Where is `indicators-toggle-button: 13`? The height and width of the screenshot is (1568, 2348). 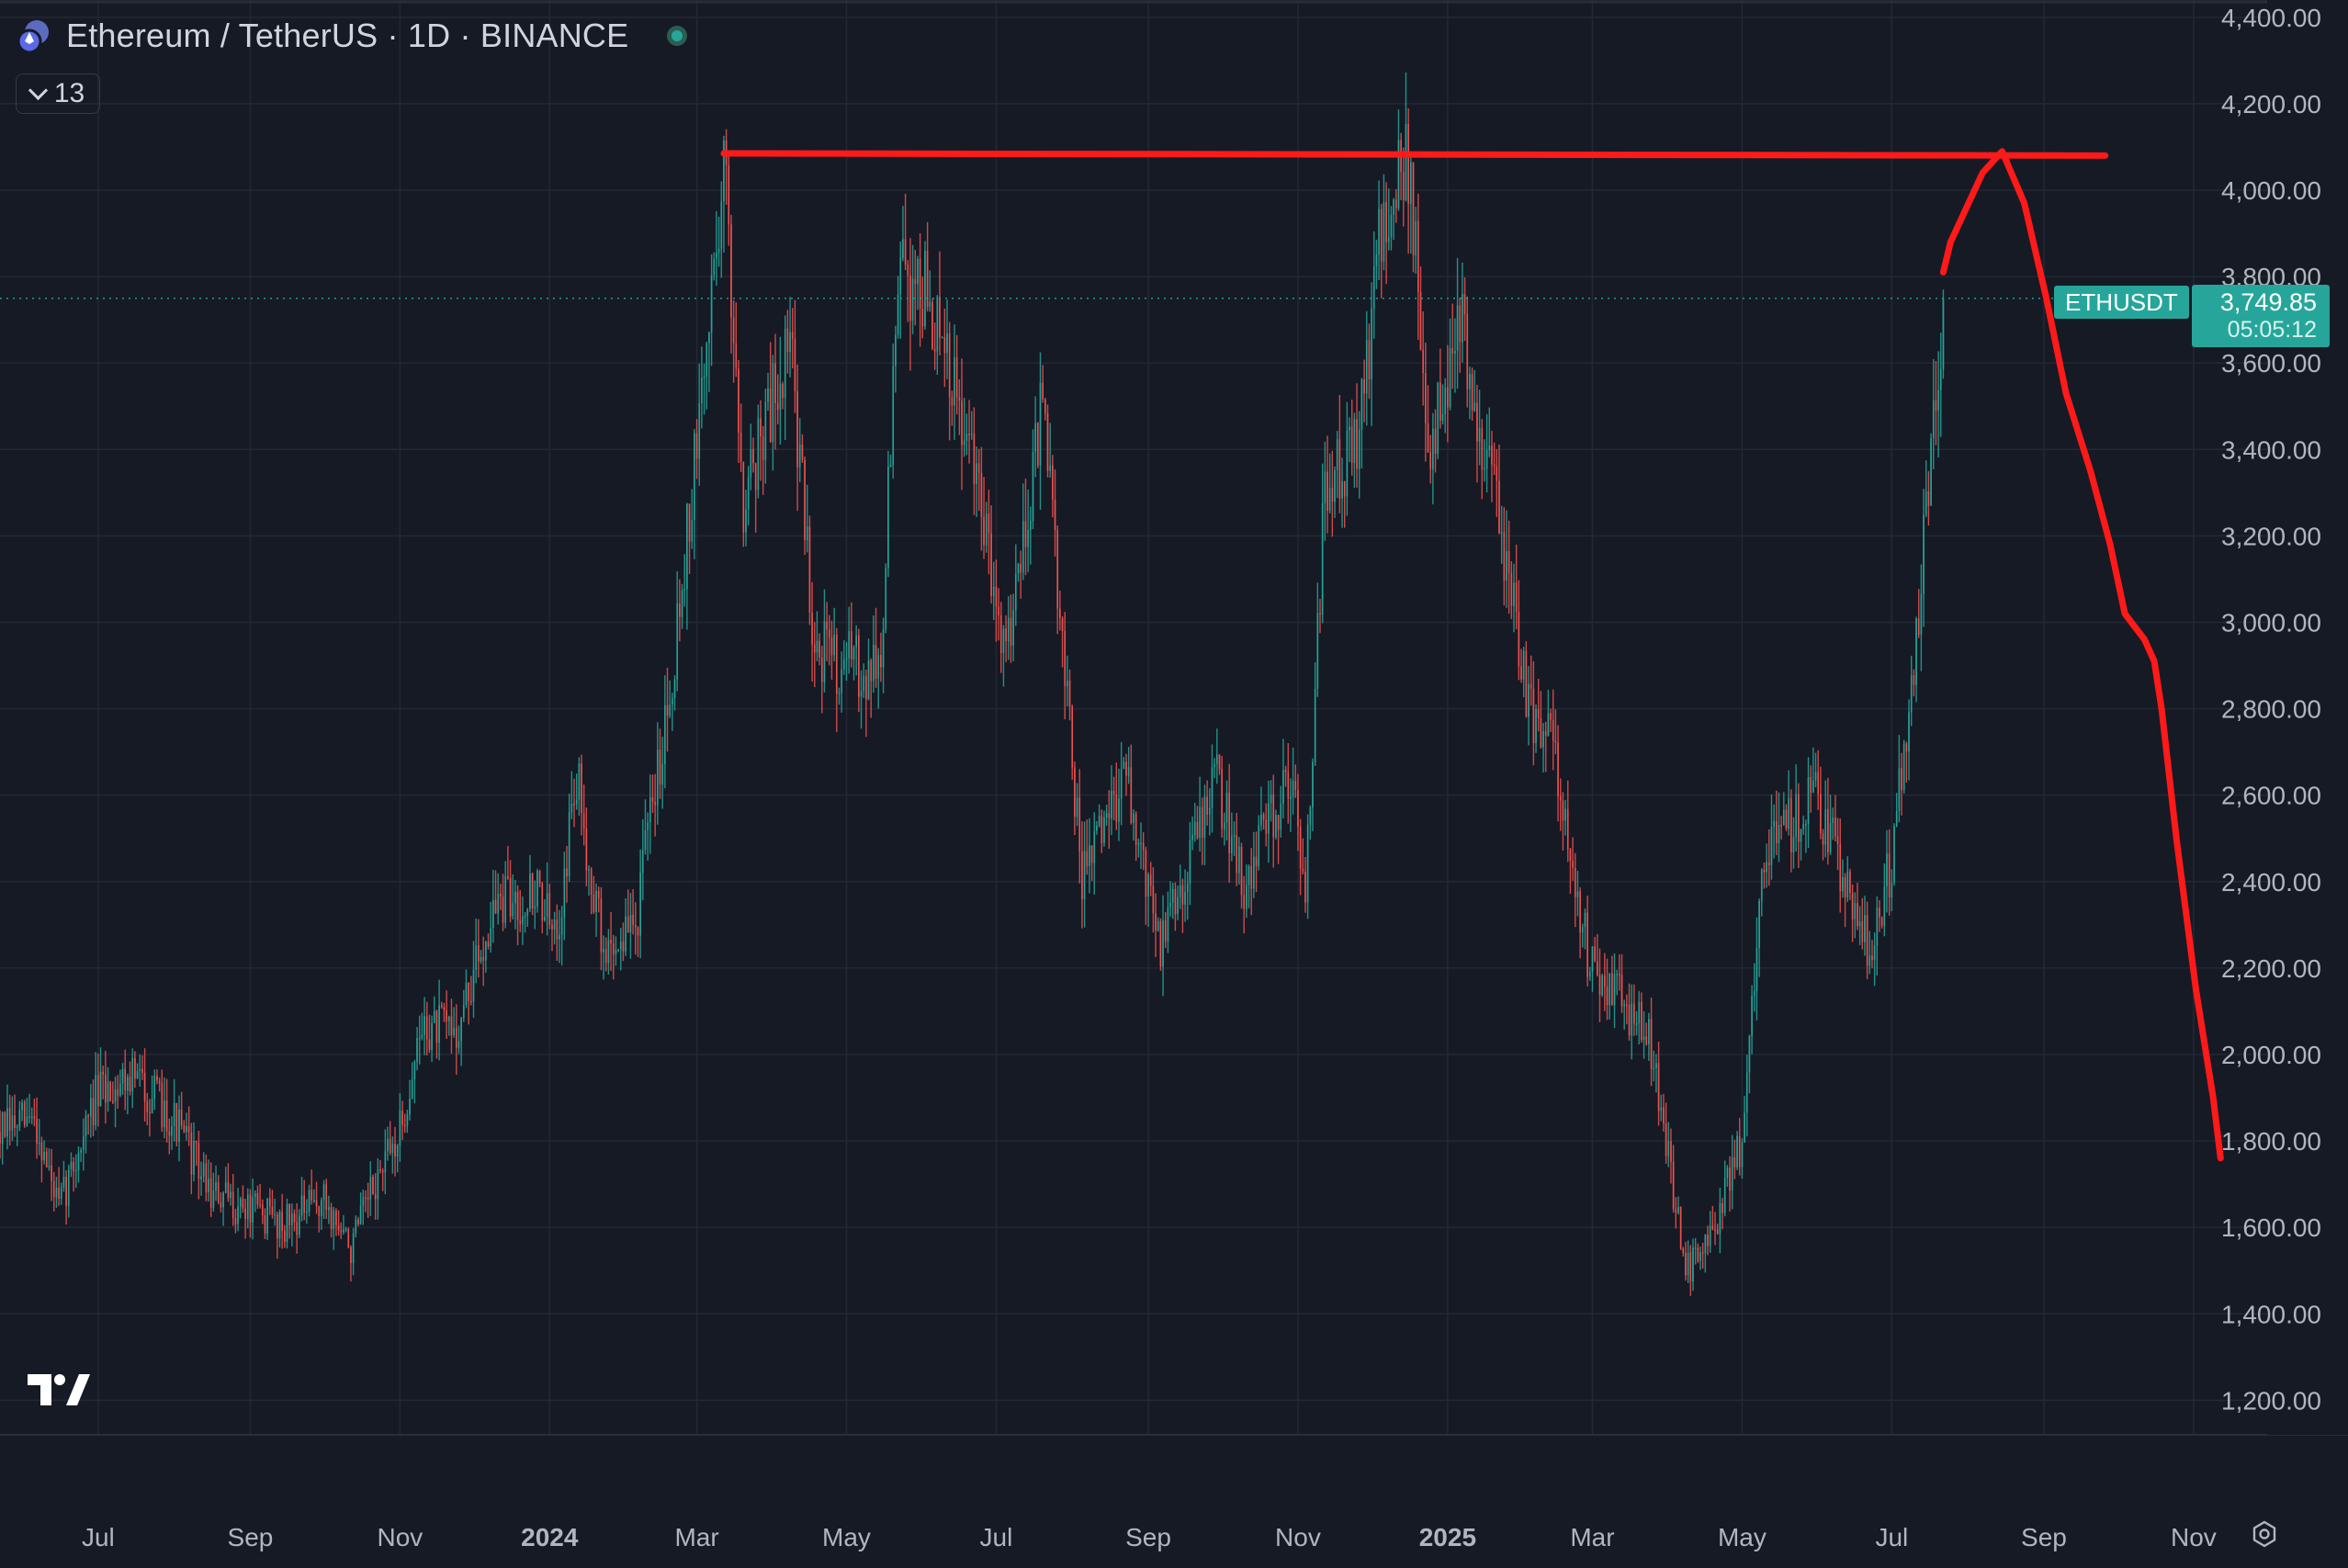 indicators-toggle-button: 13 is located at coordinates (58, 94).